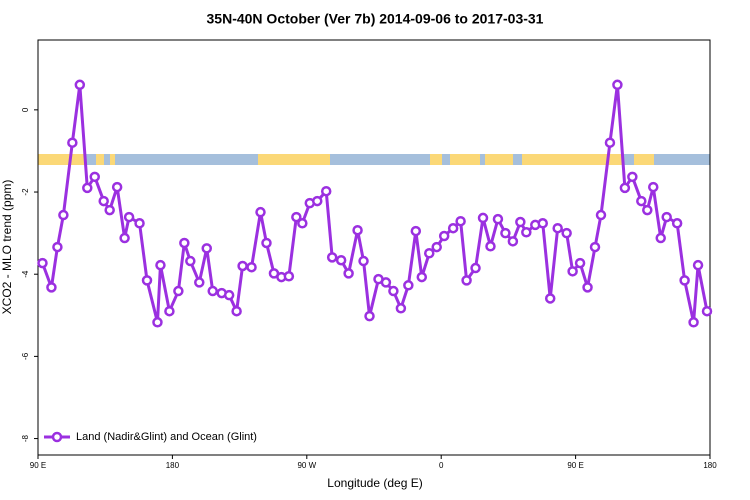 The height and width of the screenshot is (500, 750). Describe the element at coordinates (166, 437) in the screenshot. I see `legend-label: Land (Nadir&Glint) and Ocean (Glint)` at that location.